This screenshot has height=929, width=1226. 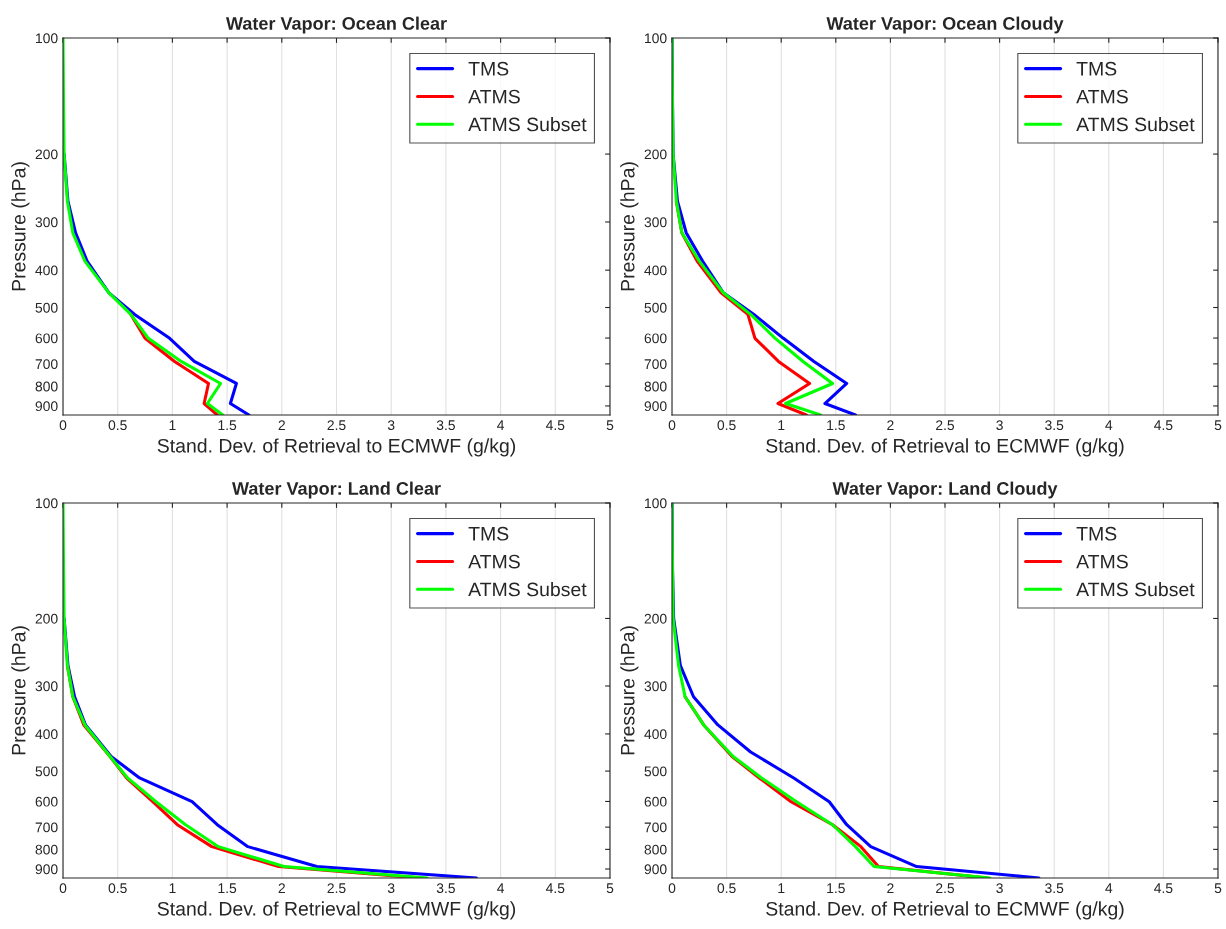 I want to click on chart-title: Water Vapor: Ocean Cloudy, so click(x=945, y=25).